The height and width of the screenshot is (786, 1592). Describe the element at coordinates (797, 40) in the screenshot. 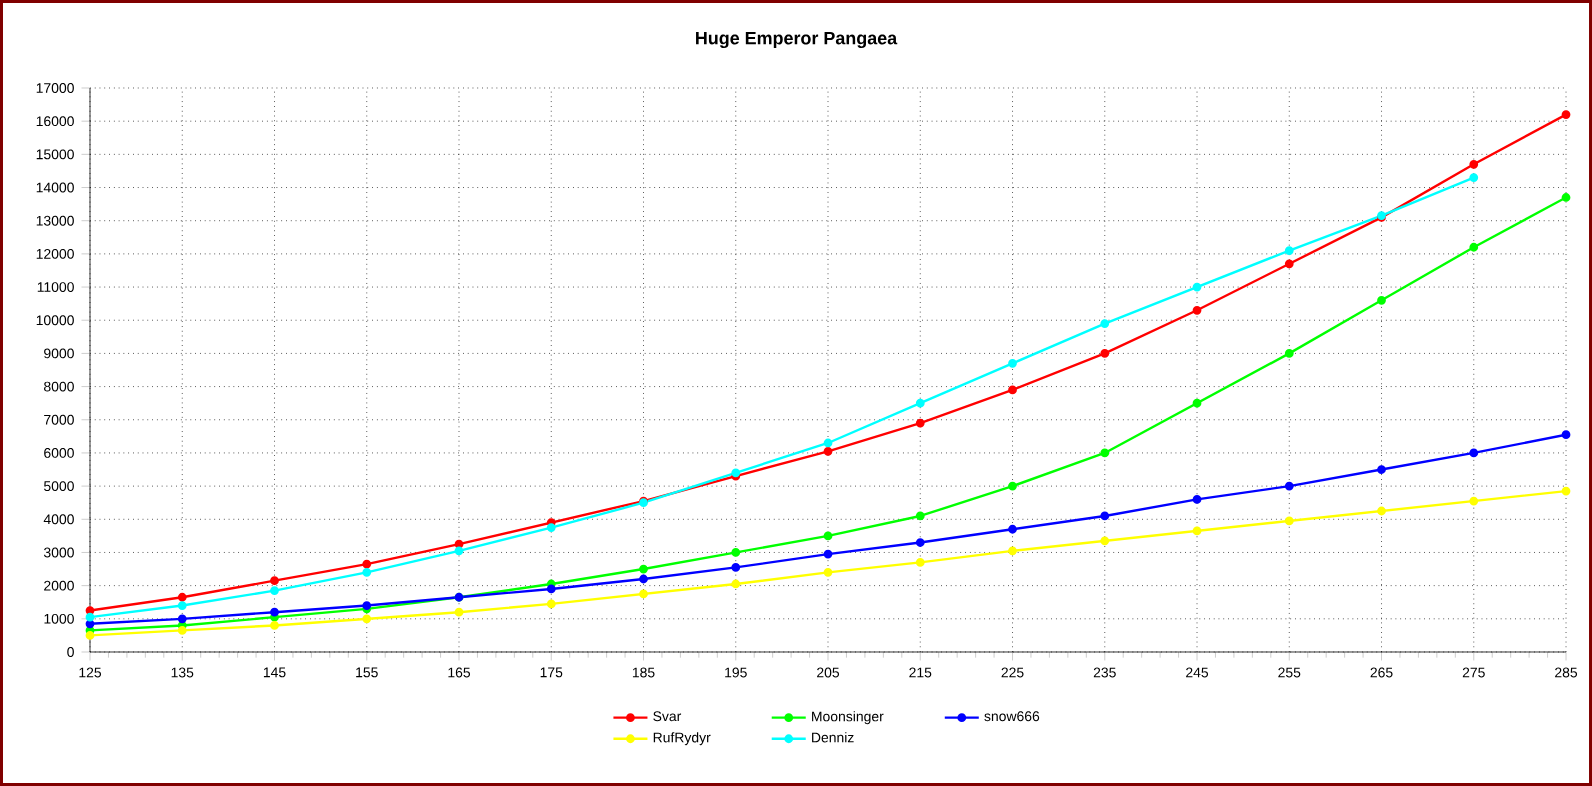

I see `chart-title: Huge Emperor Pangaea` at that location.